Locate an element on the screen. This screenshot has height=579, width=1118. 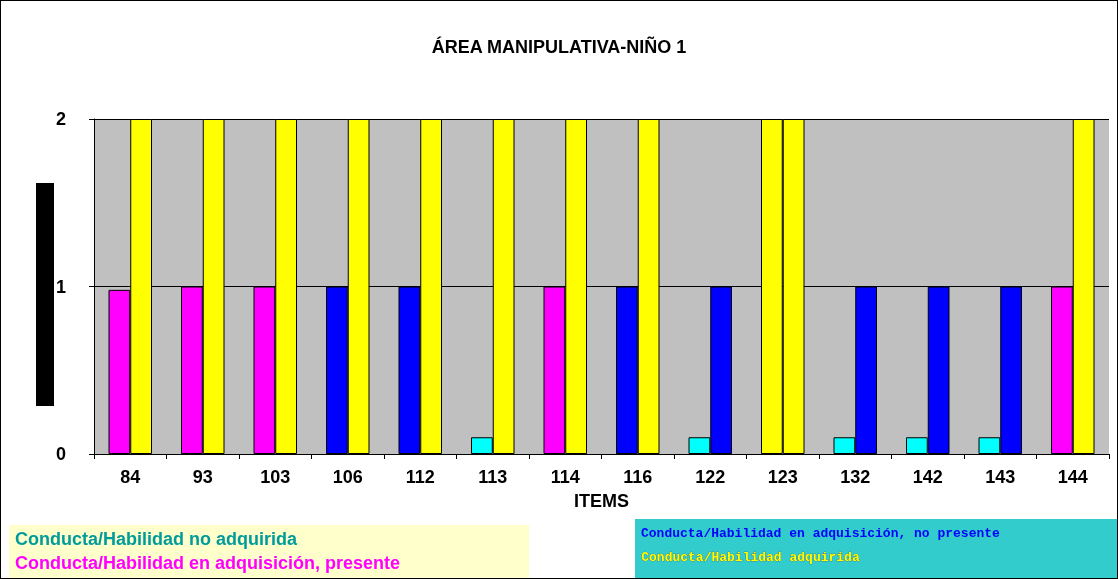
y-tick-label: 0 is located at coordinates (60, 454).